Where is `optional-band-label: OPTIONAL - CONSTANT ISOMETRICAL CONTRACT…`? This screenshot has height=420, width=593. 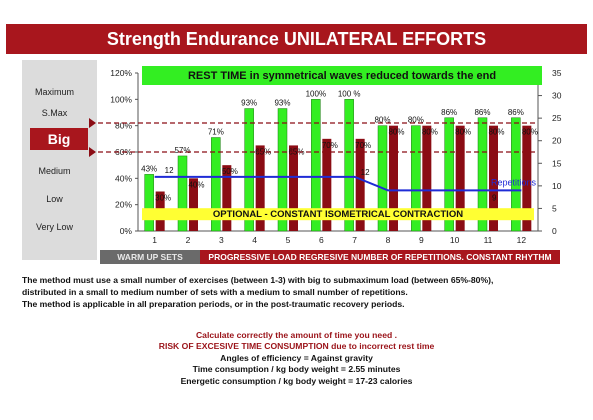
optional-band-label: OPTIONAL - CONSTANT ISOMETRICAL CONTRACT… is located at coordinates (338, 214).